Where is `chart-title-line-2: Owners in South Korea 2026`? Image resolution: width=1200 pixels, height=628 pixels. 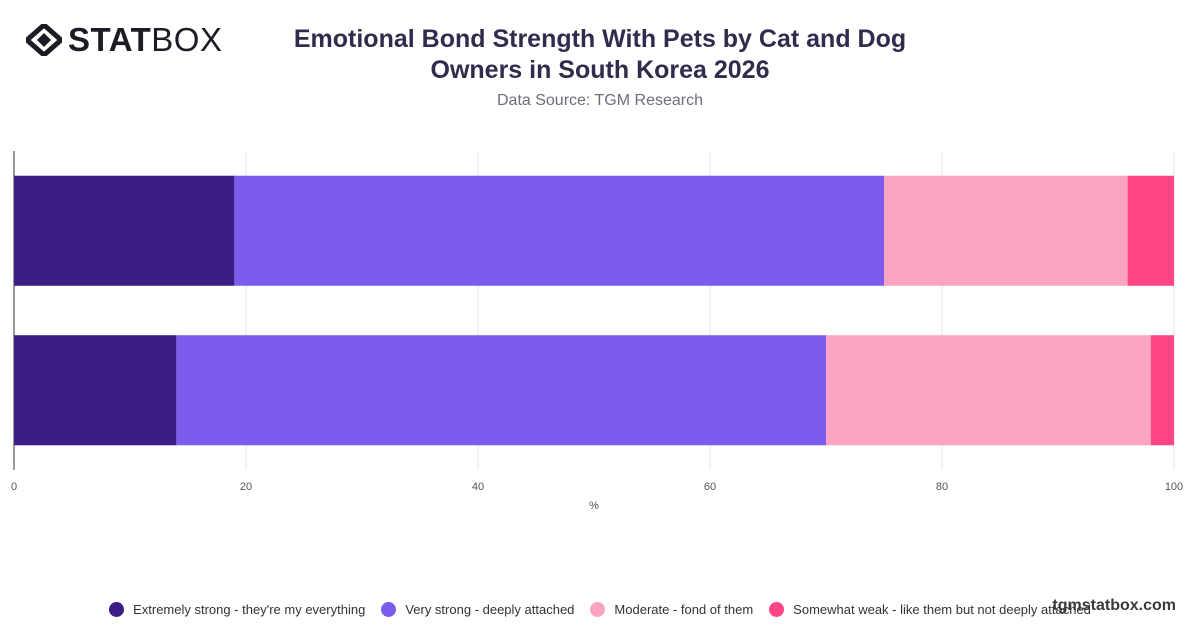
chart-title-line-2: Owners in South Korea 2026 is located at coordinates (600, 70).